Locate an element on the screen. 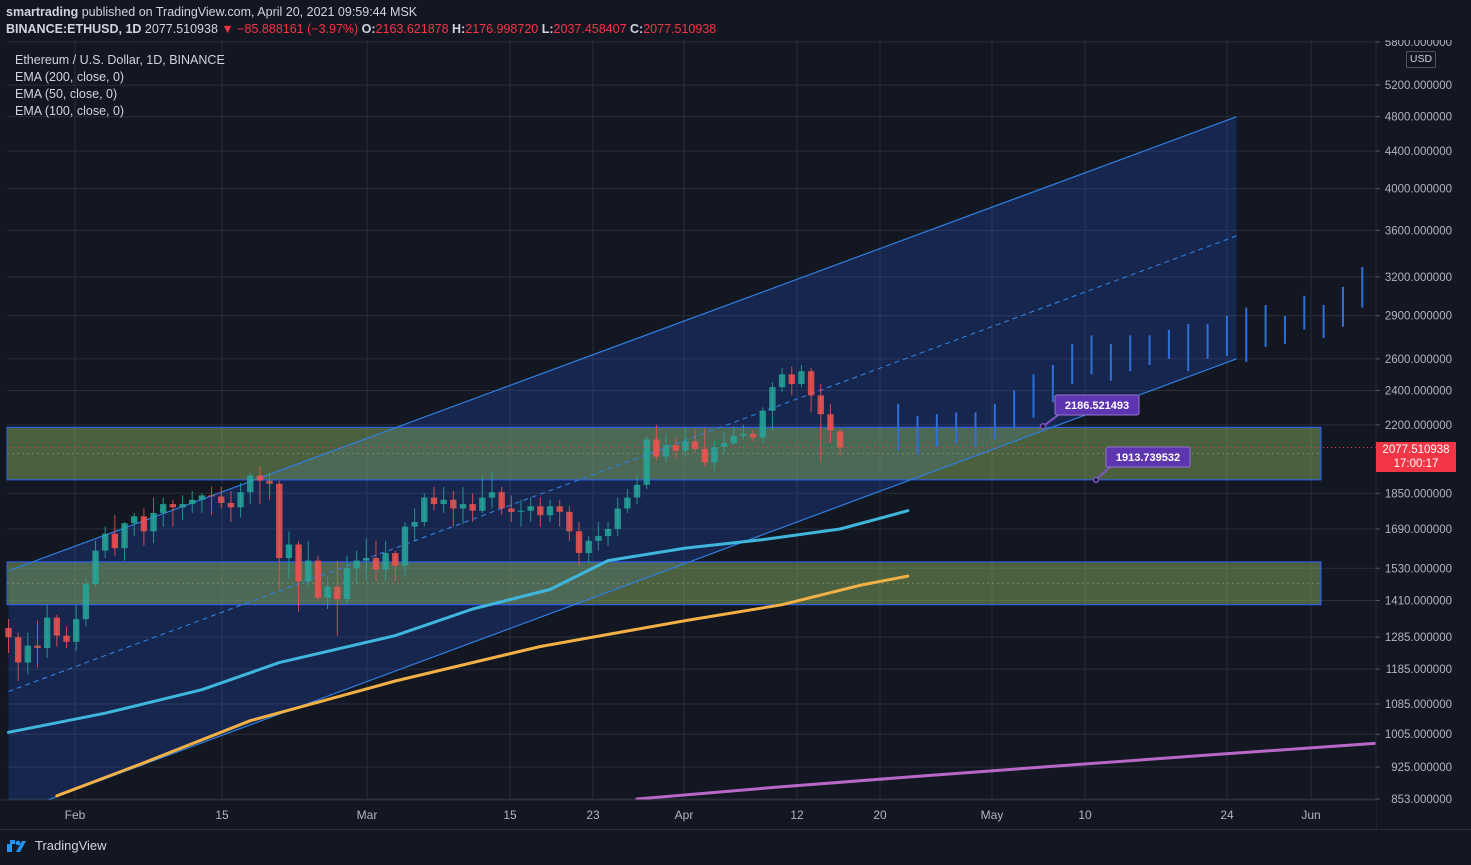 The image size is (1471, 865). last-price: 2077.510938 is located at coordinates (181, 29).